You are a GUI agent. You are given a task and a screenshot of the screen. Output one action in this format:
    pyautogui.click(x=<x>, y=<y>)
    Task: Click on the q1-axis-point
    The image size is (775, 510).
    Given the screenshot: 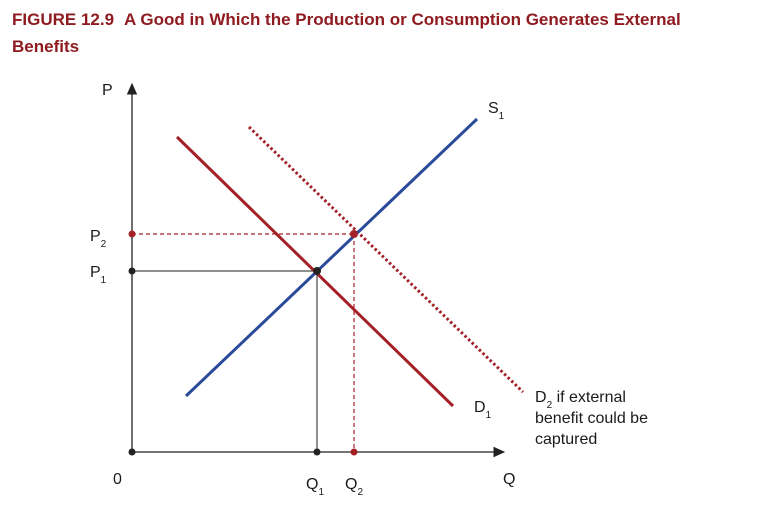 What is the action you would take?
    pyautogui.click(x=317, y=452)
    